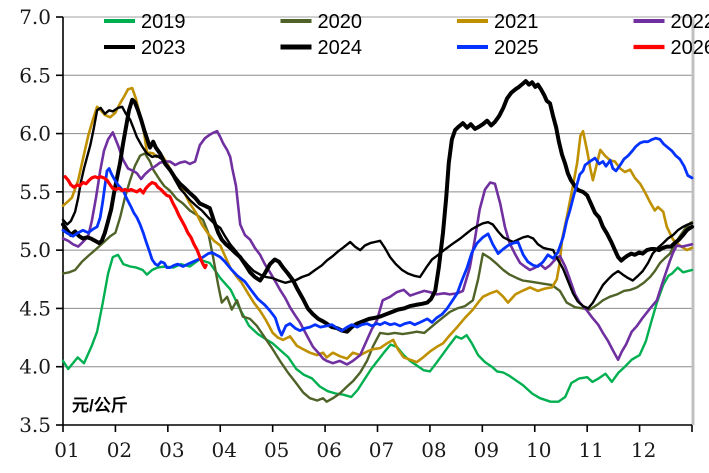 This screenshot has width=709, height=473. I want to click on y-axis-label: 4.5, so click(35, 308).